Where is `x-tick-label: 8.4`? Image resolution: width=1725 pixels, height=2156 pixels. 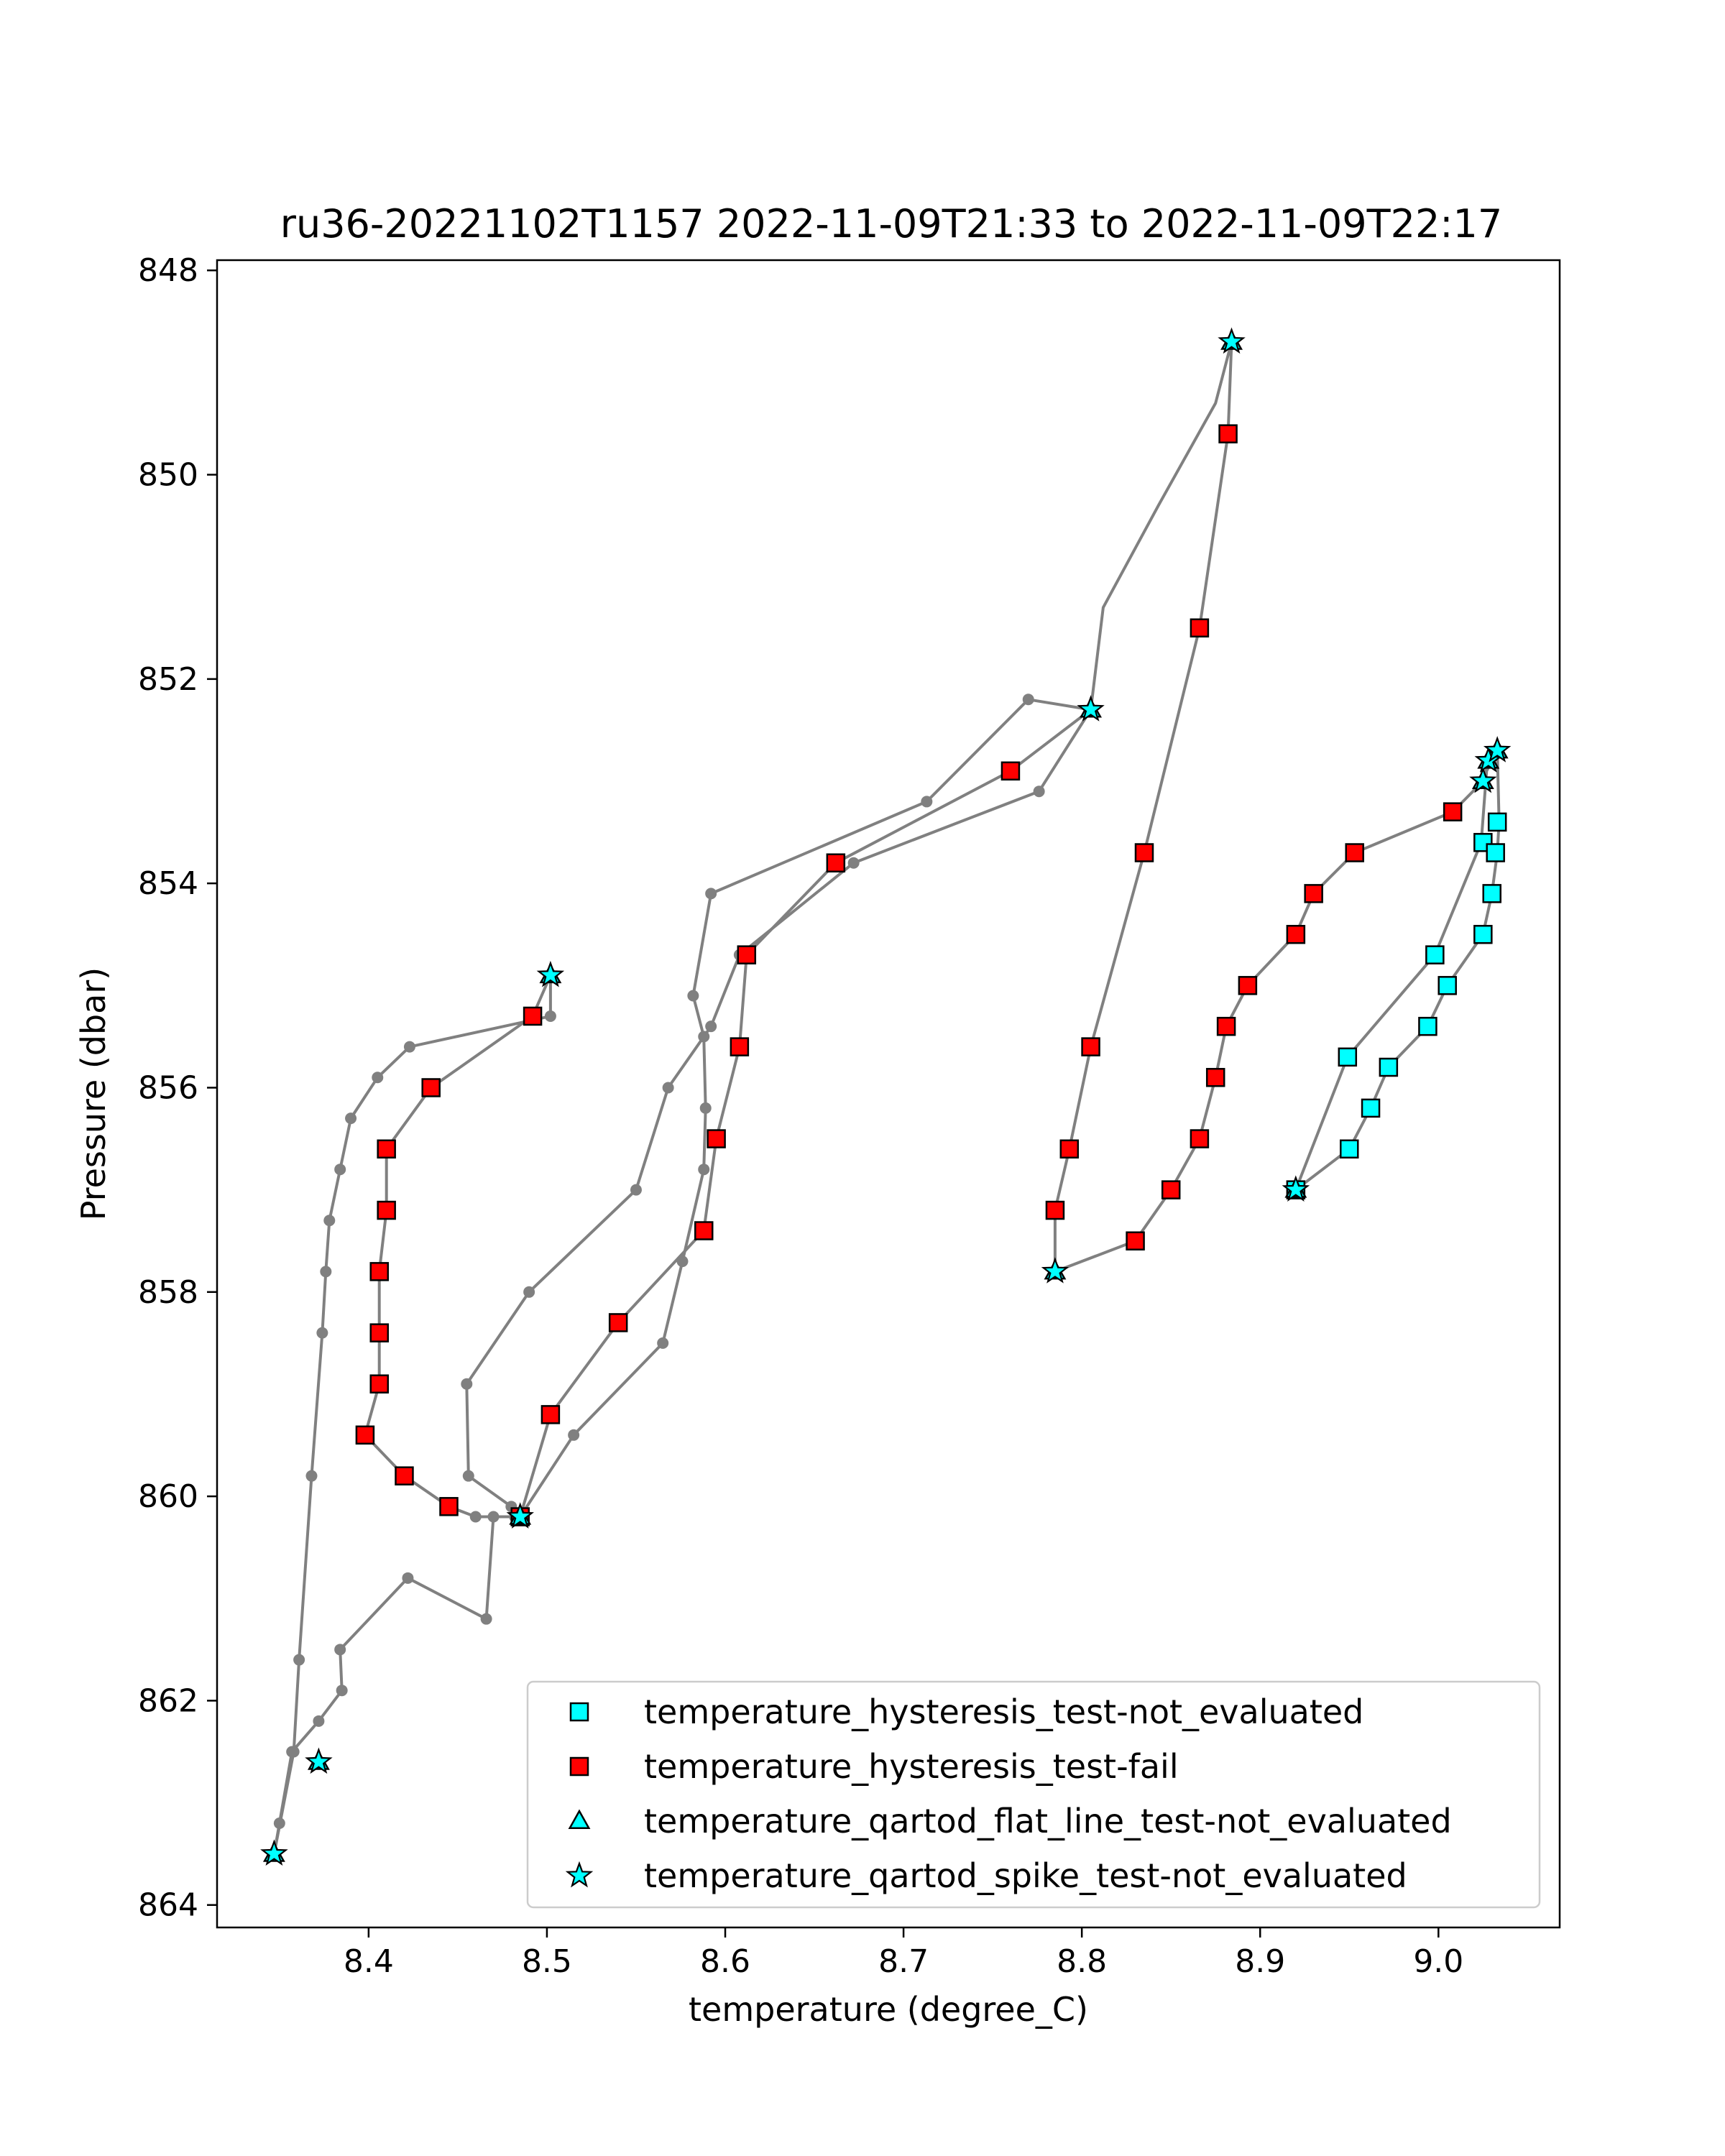 x-tick-label: 8.4 is located at coordinates (369, 1961).